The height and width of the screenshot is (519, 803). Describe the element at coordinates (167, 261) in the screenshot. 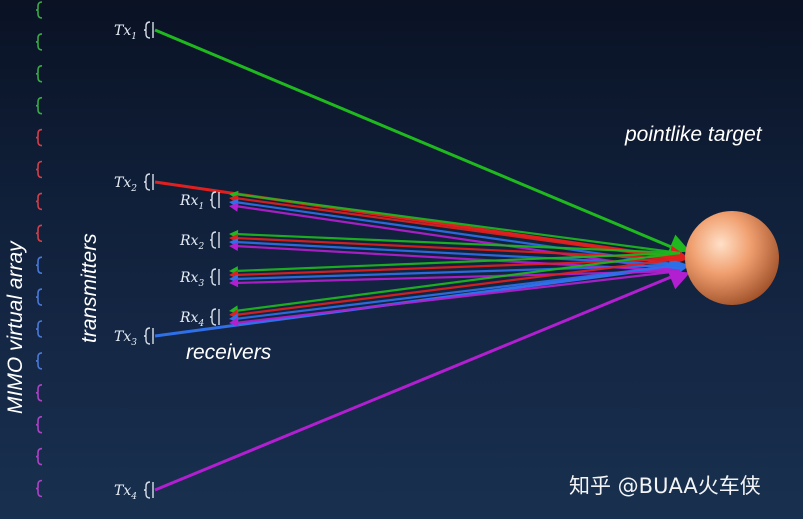

I see `antenna-elements: Tx1 Tx2 Tx3 Tx4 Rx1 Rx2 Rx3 Rx4` at that location.